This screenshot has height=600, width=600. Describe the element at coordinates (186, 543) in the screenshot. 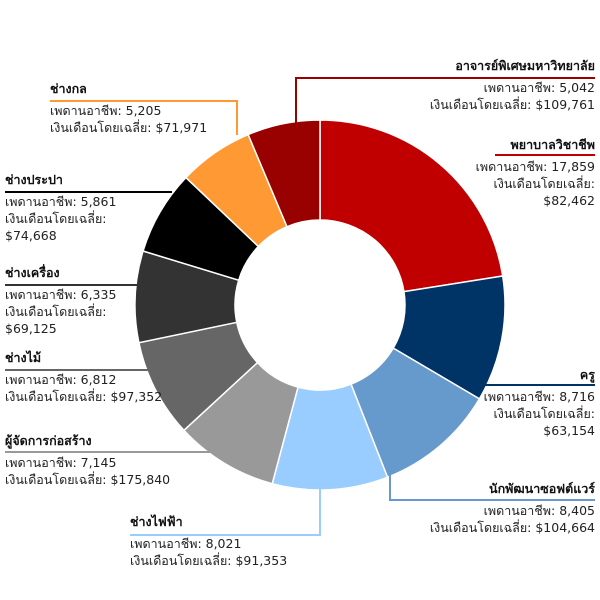

I see `value-label: เพดานอาชีพ: 8,021` at that location.